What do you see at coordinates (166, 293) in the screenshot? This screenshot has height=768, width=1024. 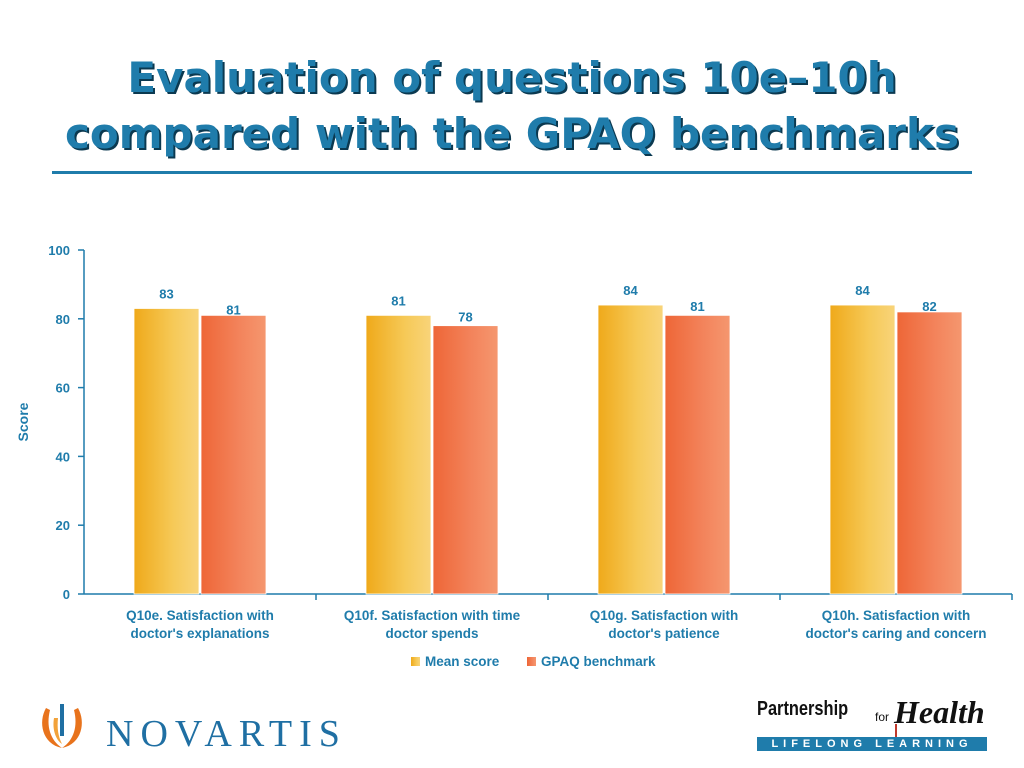 I see `data-label: 83` at bounding box center [166, 293].